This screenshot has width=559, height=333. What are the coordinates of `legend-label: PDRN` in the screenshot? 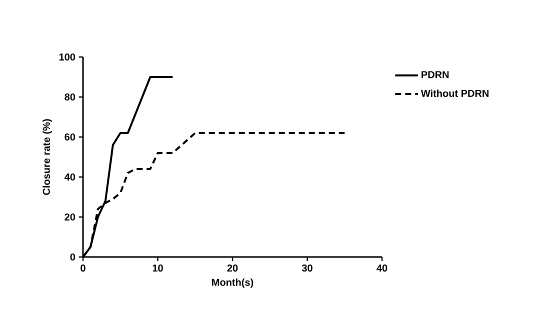 It's located at (435, 74).